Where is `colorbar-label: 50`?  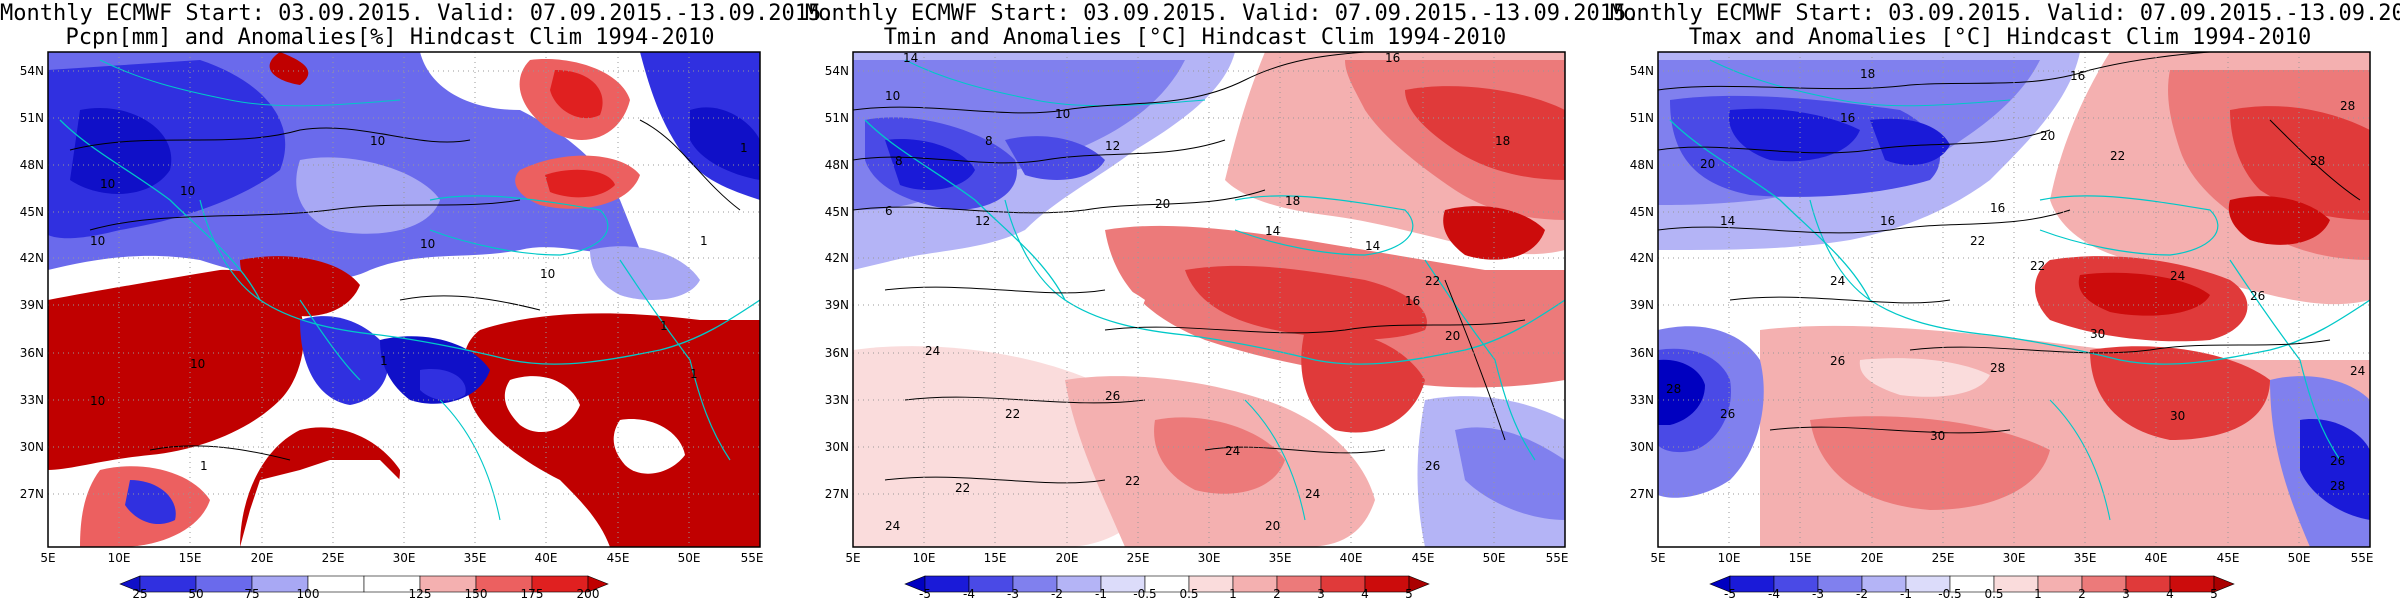 colorbar-label: 50 is located at coordinates (195, 593).